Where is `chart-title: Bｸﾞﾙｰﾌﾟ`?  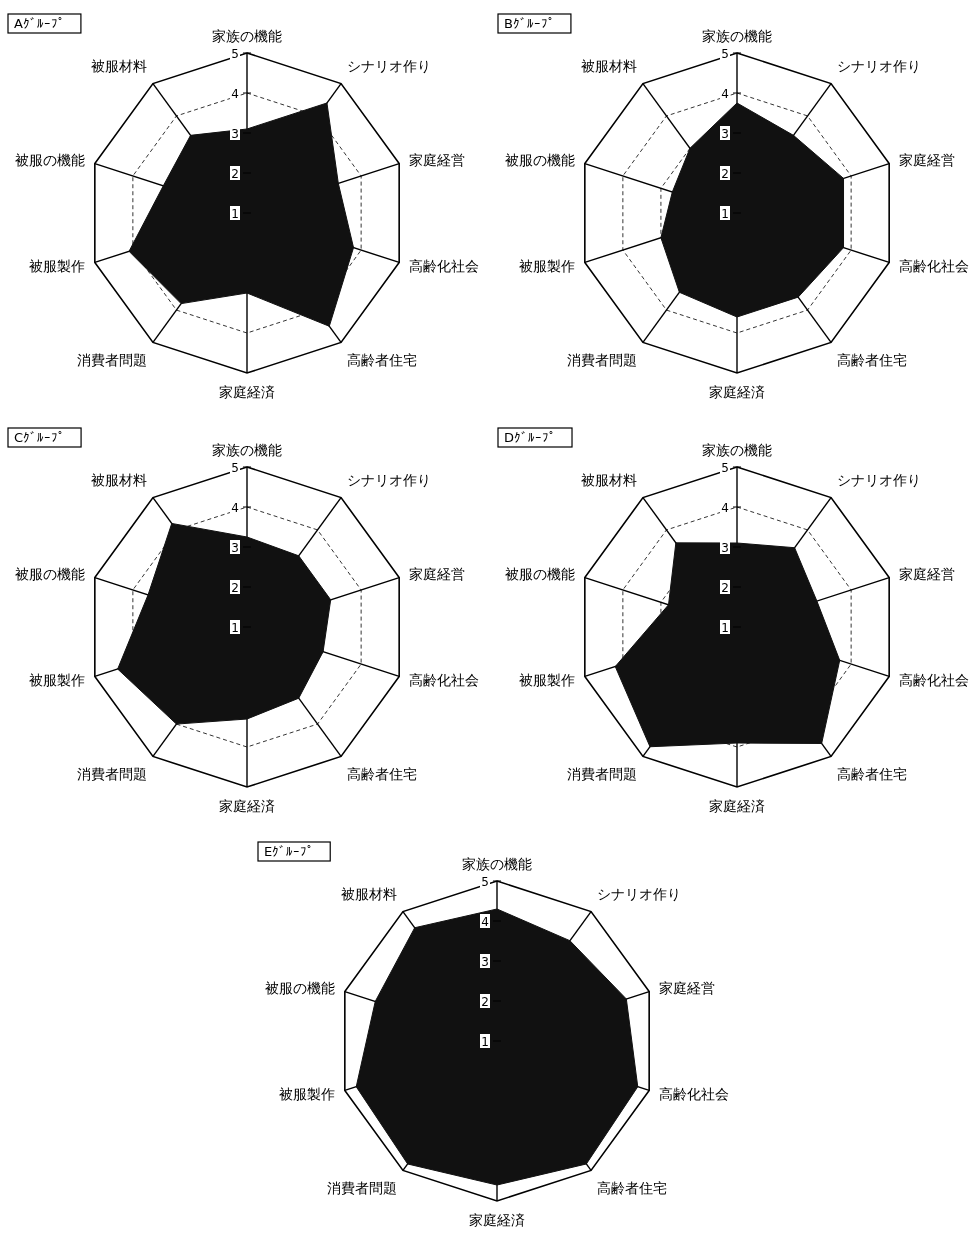 chart-title: Bｸﾞﾙｰﾌﾟ is located at coordinates (529, 23).